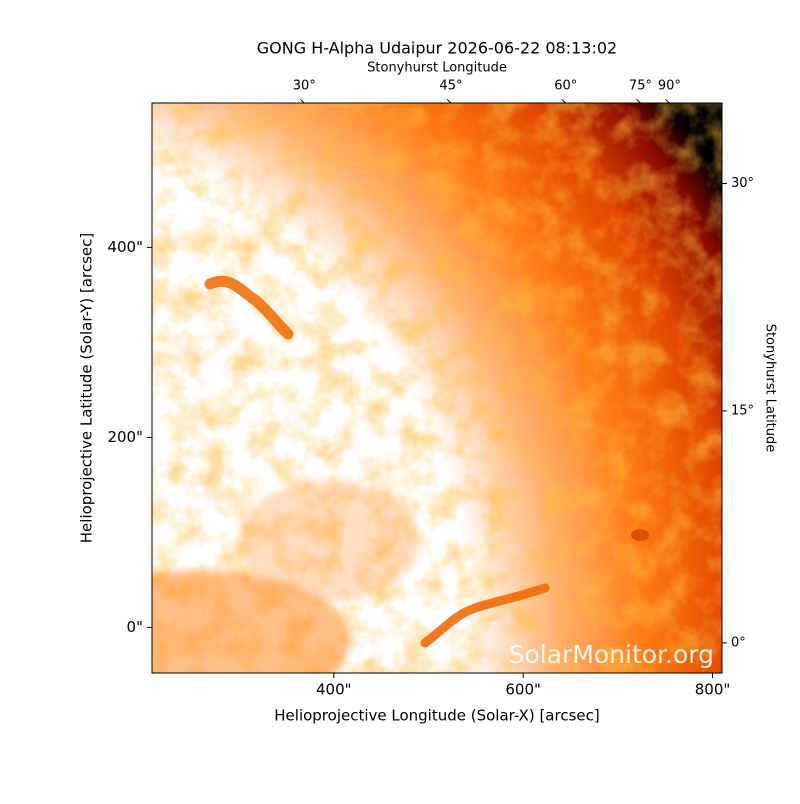  What do you see at coordinates (135, 627) in the screenshot?
I see `y-tick-label: 0"` at bounding box center [135, 627].